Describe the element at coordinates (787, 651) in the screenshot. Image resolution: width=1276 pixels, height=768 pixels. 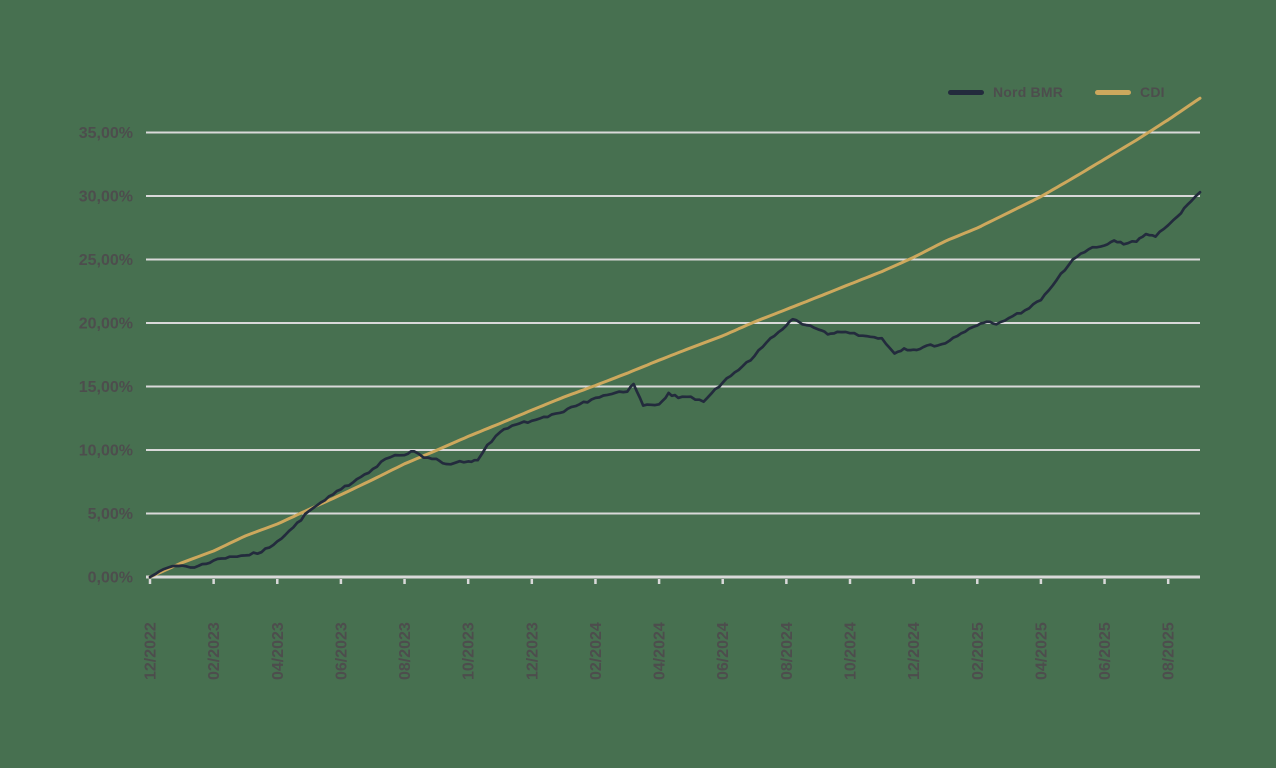
I see `x-axis-label: 08/2024` at that location.